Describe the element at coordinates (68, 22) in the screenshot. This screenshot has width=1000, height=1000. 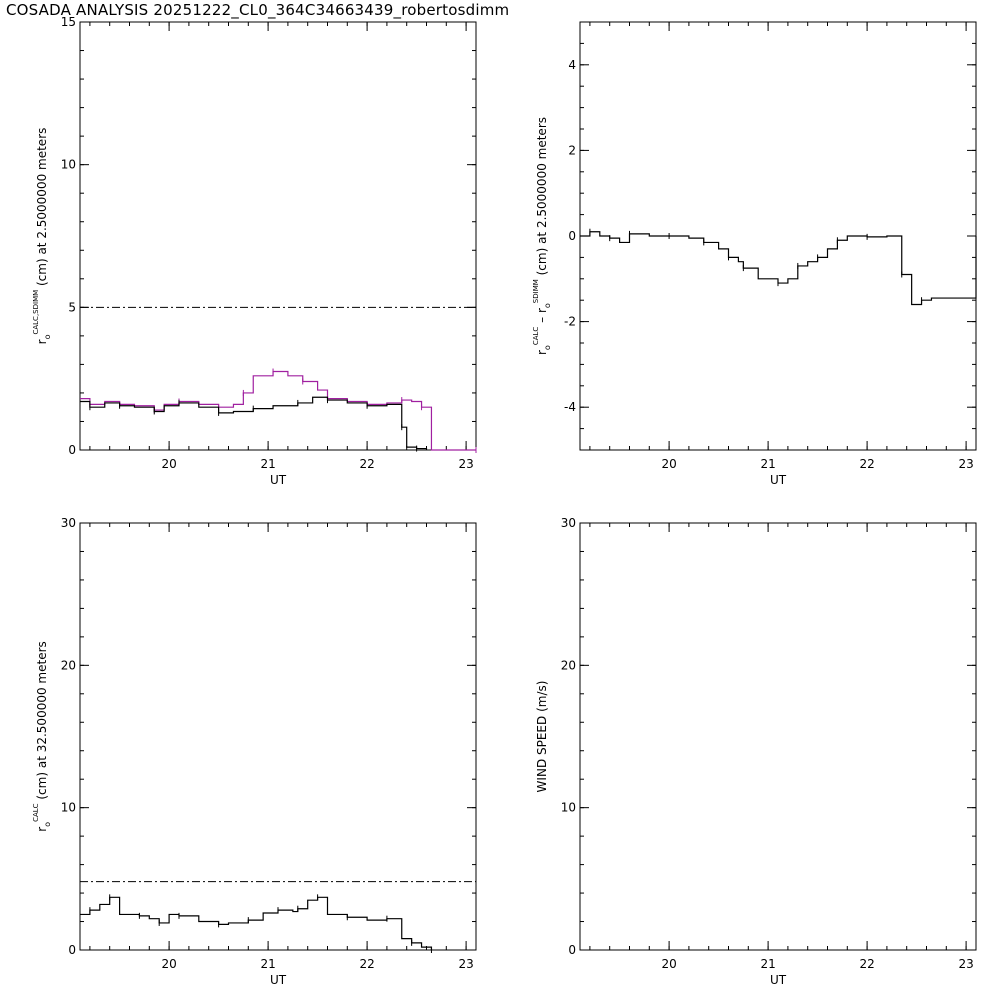
I see `y-tick-label: 15` at that location.